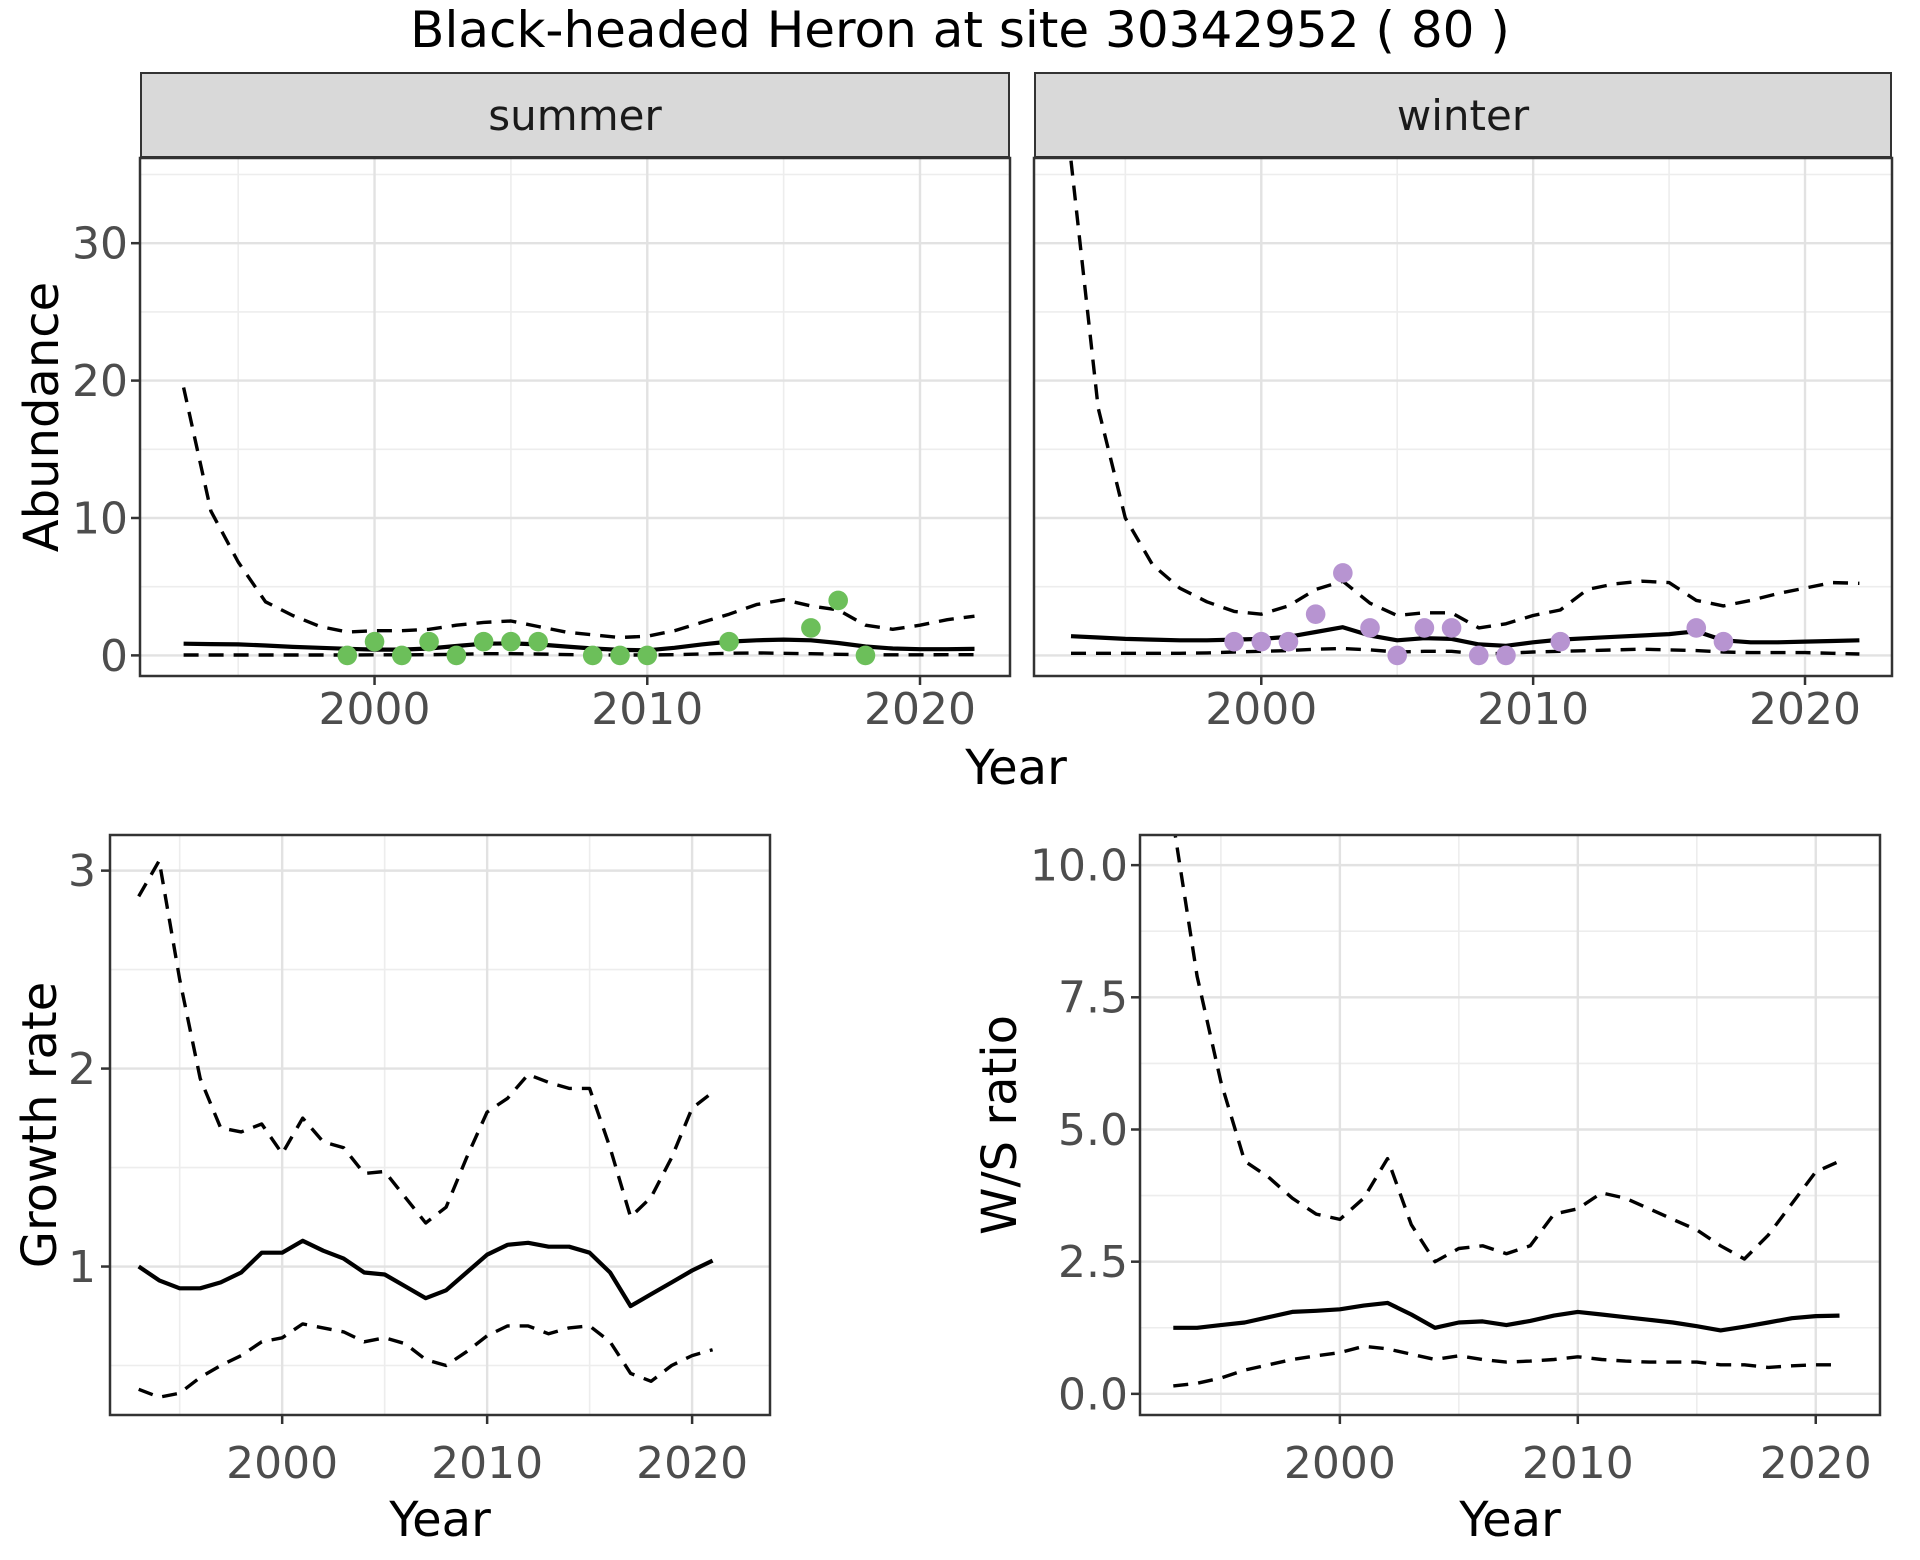 The image size is (1920, 1560). Describe the element at coordinates (82, 871) in the screenshot. I see `y-tick-label: 3` at that location.